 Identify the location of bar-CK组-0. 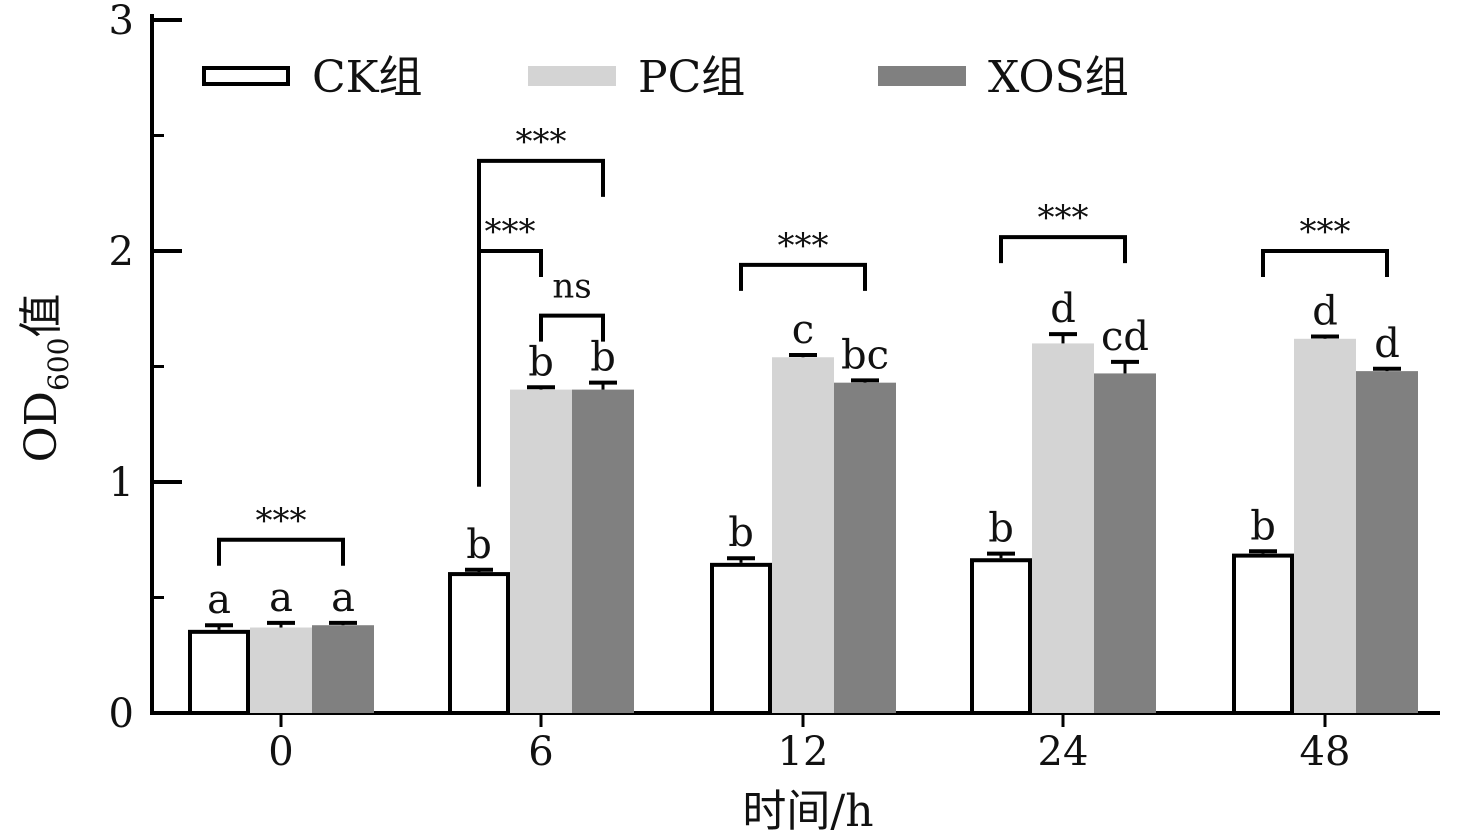
(219, 672).